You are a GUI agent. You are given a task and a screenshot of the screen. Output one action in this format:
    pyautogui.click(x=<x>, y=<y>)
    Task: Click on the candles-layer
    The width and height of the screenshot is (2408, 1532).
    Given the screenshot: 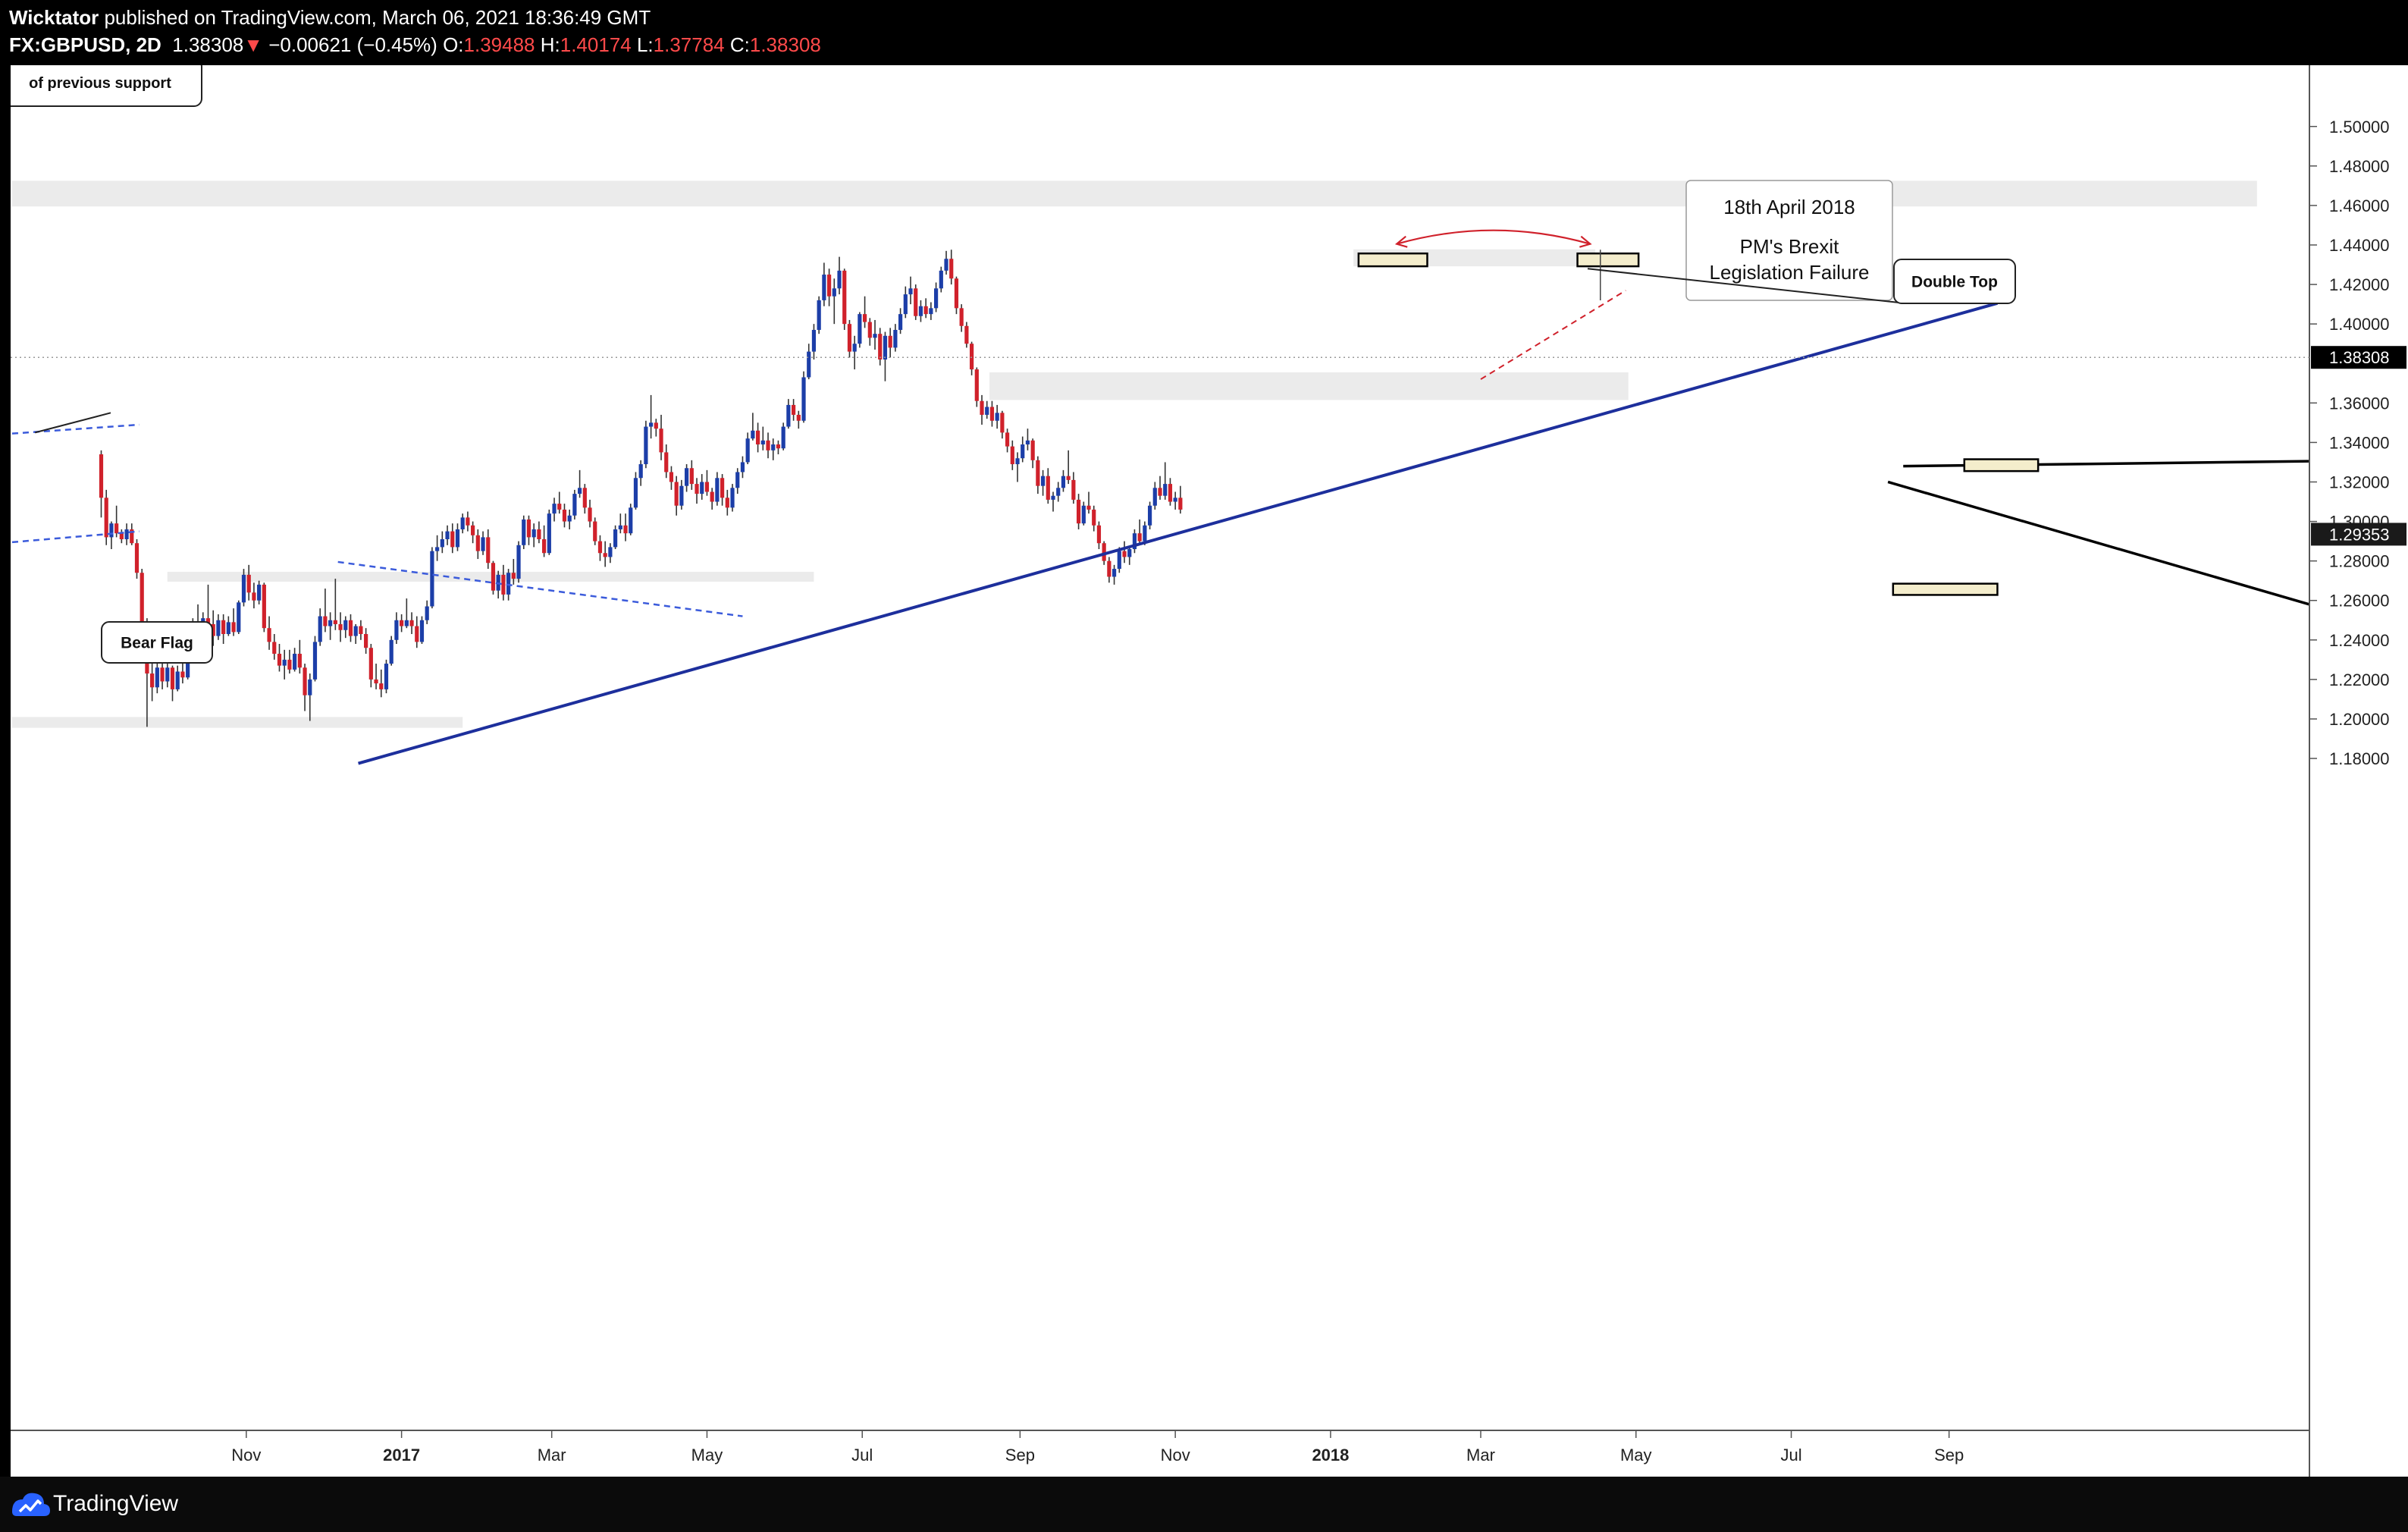 What is the action you would take?
    pyautogui.click(x=641, y=488)
    